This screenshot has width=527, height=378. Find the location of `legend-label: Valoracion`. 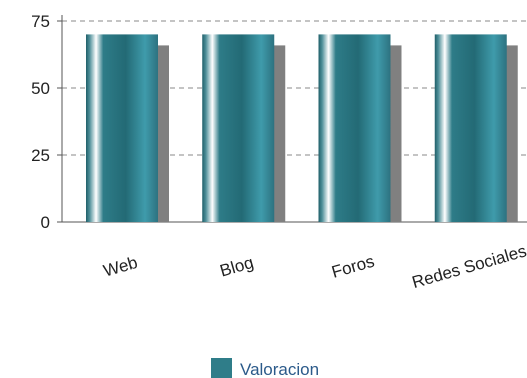

legend-label: Valoracion is located at coordinates (279, 369).